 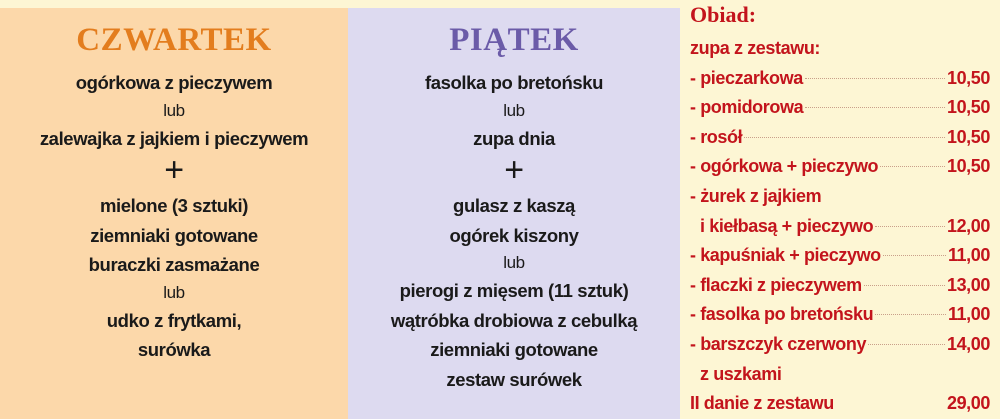 I want to click on item-name: - pieczarkowa, so click(x=746, y=77).